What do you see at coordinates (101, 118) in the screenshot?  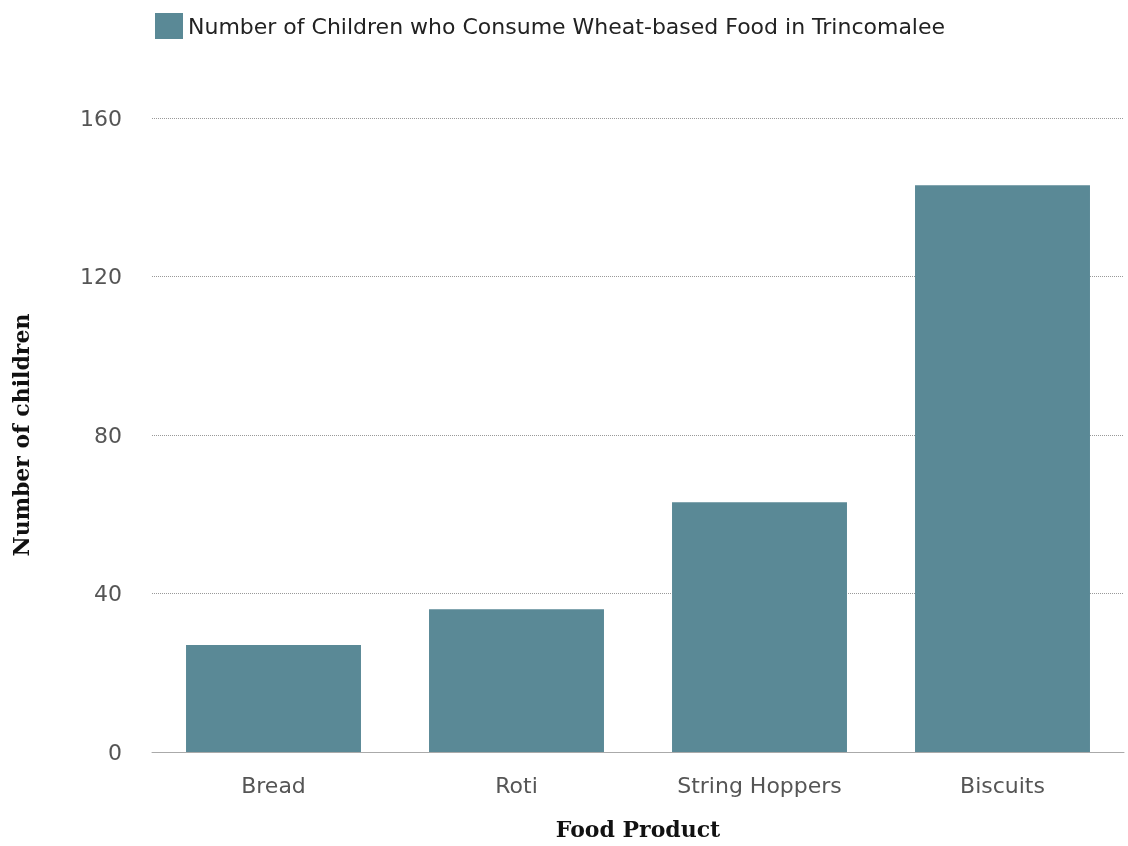 I see `y-tick-label: 160` at bounding box center [101, 118].